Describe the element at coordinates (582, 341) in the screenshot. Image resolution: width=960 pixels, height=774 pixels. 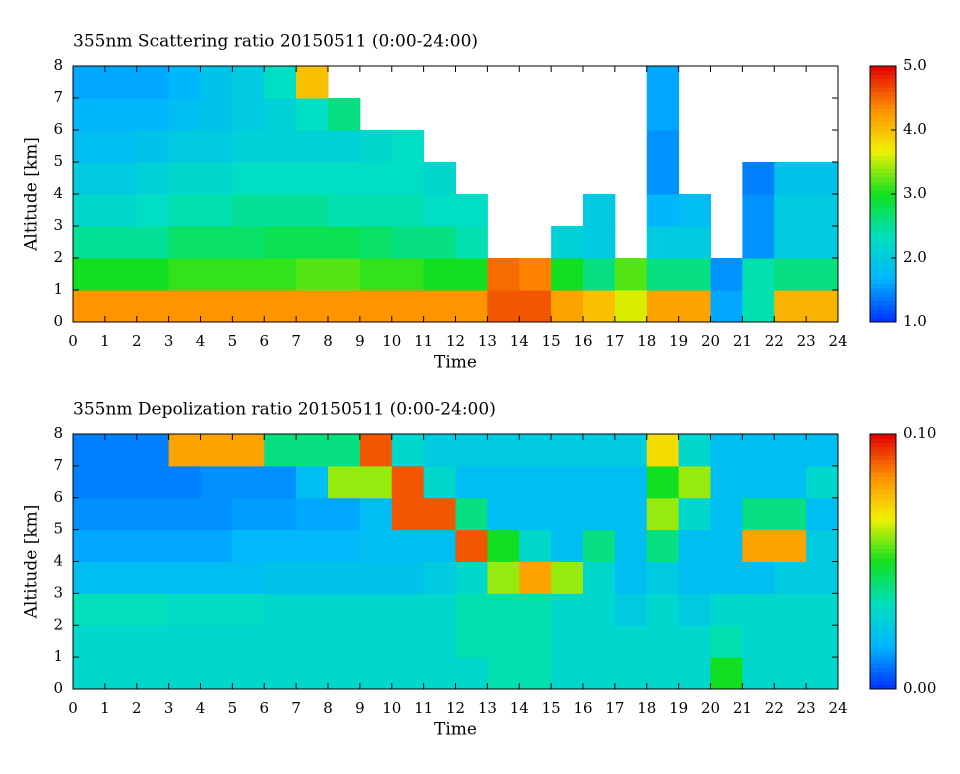
I see `x-tick-label: 16` at that location.